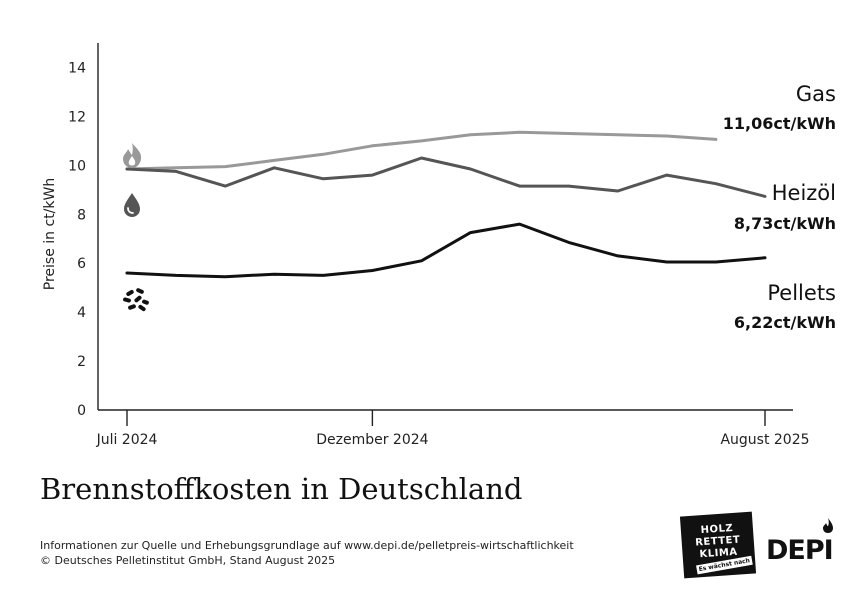 The image size is (867, 600). I want to click on series-line-pellets, so click(446, 250).